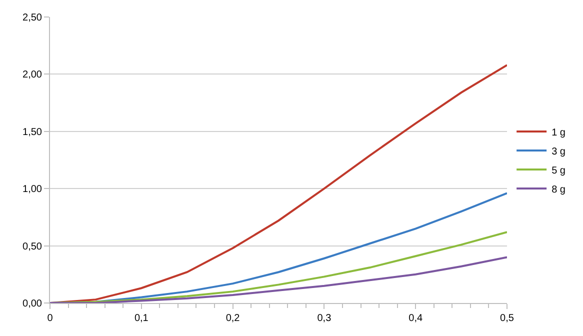 This screenshot has width=583, height=336. What do you see at coordinates (559, 132) in the screenshot?
I see `legend-label: 1 g` at bounding box center [559, 132].